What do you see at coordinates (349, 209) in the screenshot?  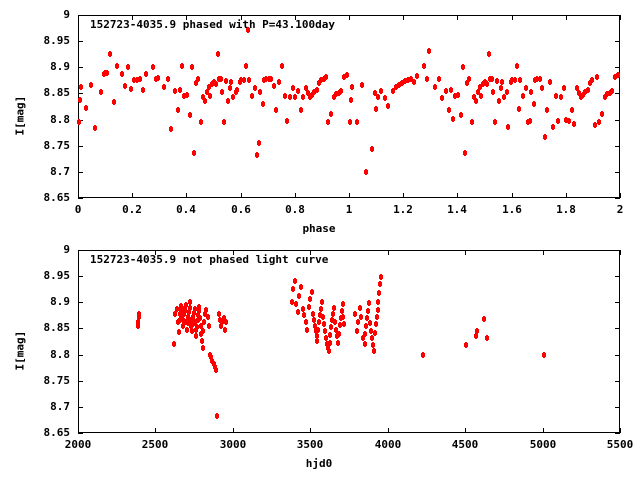 I see `phased-x-tick-label: 1` at bounding box center [349, 209].